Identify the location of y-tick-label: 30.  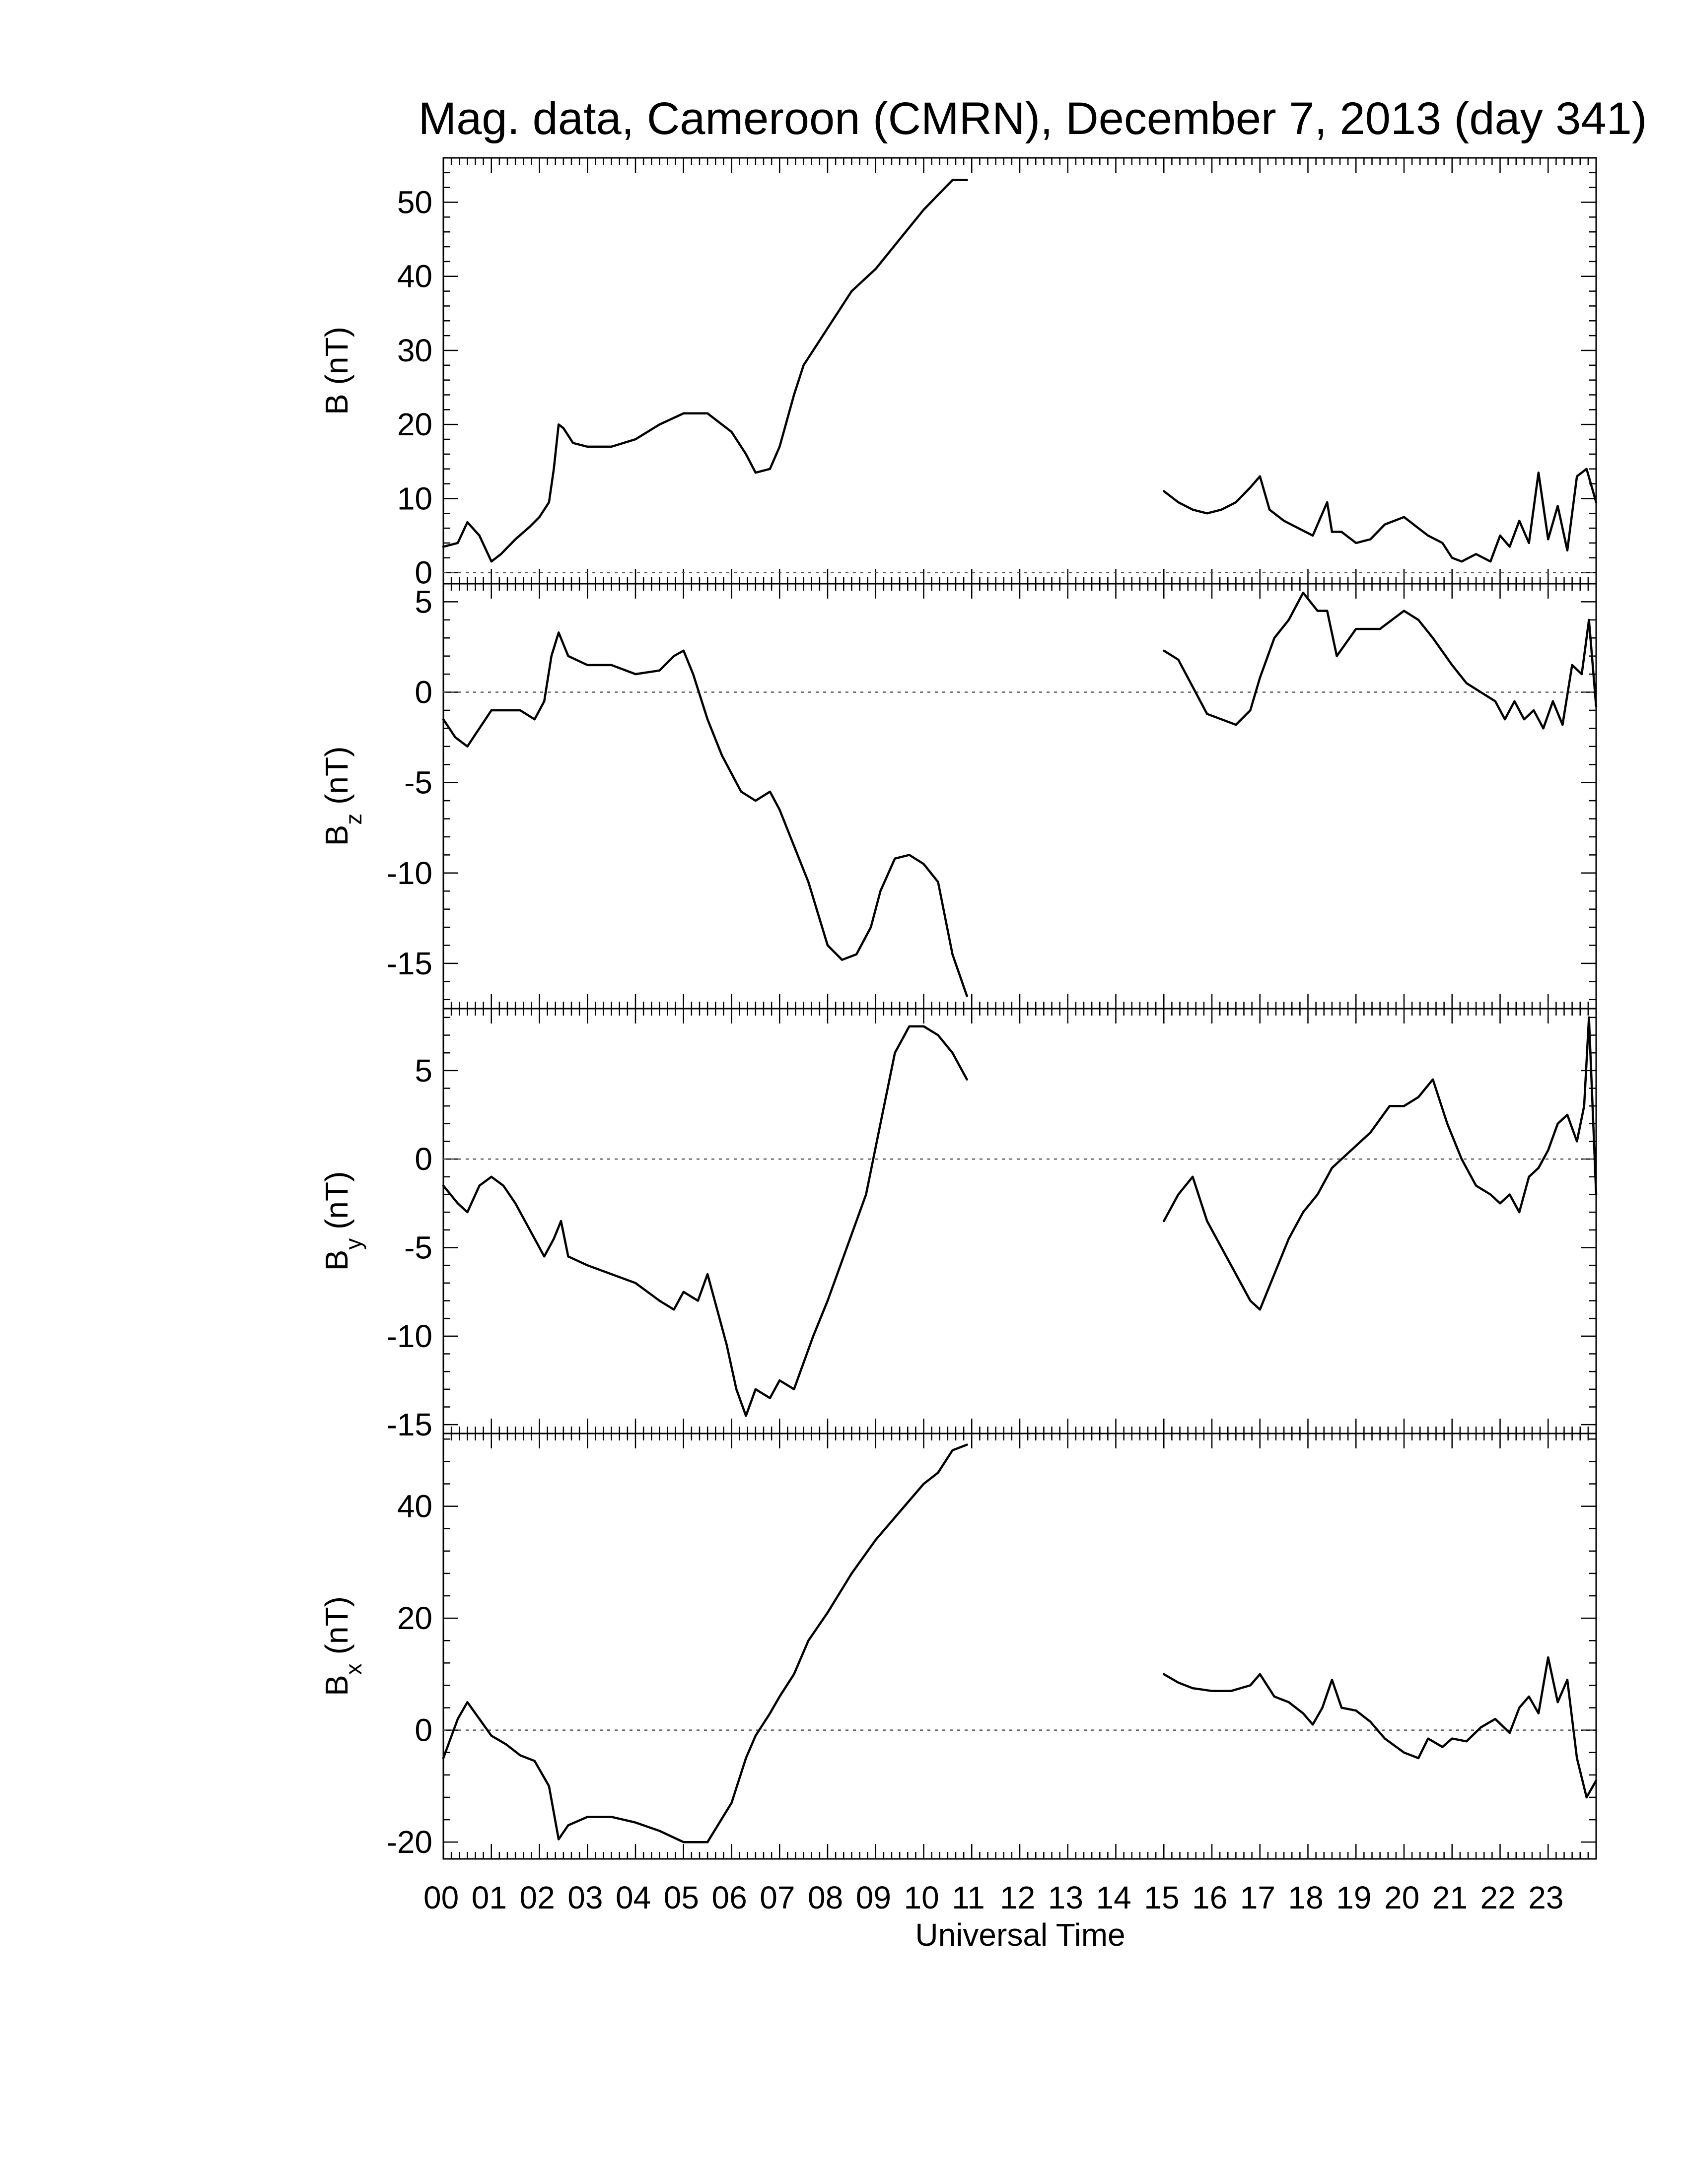
(414, 350).